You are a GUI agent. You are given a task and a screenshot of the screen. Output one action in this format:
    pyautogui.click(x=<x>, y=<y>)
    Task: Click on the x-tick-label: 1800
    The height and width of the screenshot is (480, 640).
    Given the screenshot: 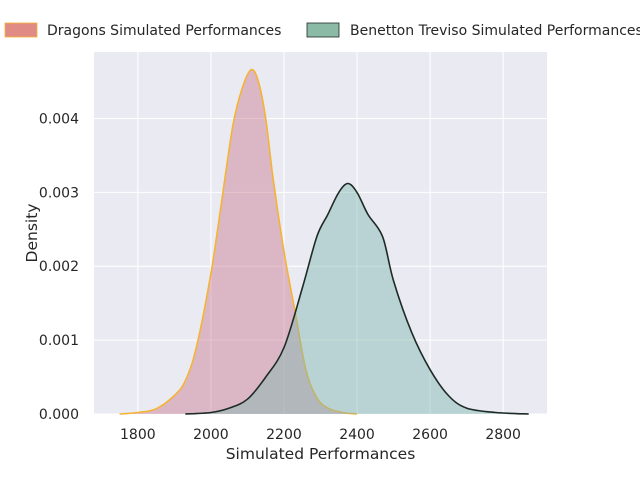 What is the action you would take?
    pyautogui.click(x=138, y=435)
    